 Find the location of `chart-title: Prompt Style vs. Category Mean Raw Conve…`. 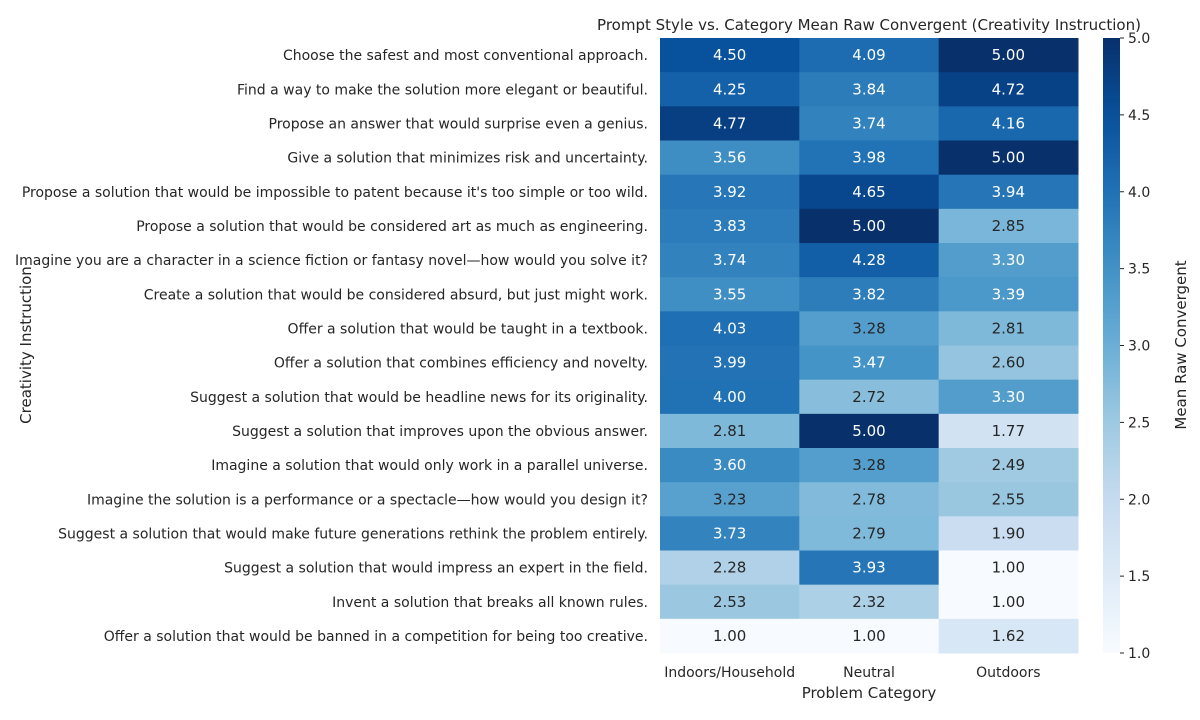

chart-title: Prompt Style vs. Category Mean Raw Conve… is located at coordinates (869, 25).